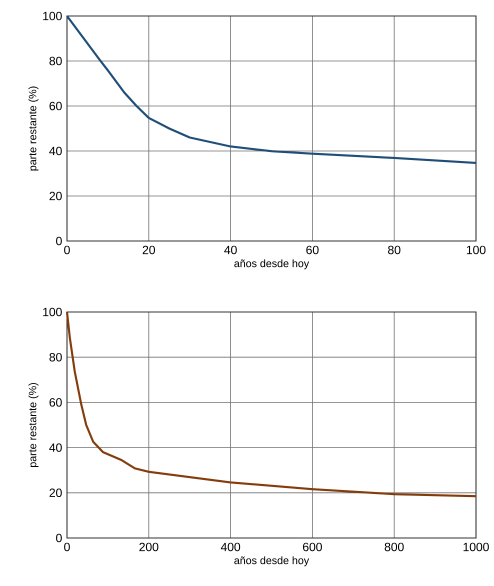 The width and height of the screenshot is (494, 586). I want to click on x-tick-label: 100, so click(476, 250).